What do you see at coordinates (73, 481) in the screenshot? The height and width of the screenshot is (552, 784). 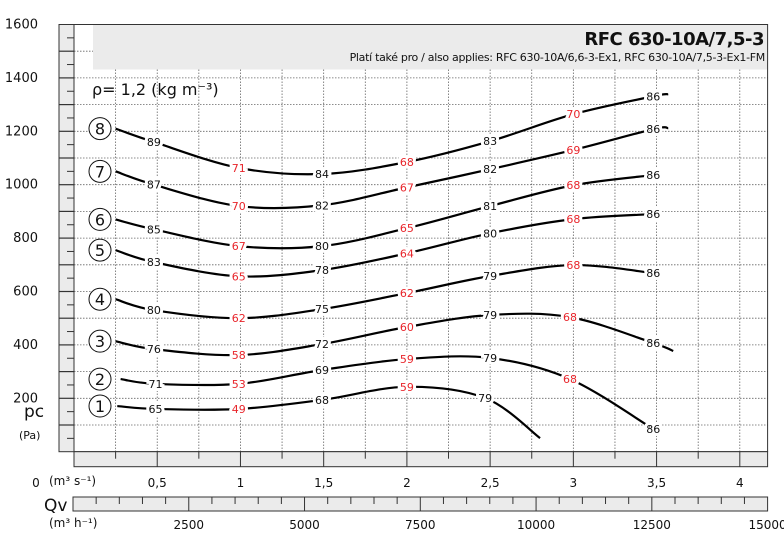 I see `x-axis-unit: (m³ s⁻¹)` at bounding box center [73, 481].